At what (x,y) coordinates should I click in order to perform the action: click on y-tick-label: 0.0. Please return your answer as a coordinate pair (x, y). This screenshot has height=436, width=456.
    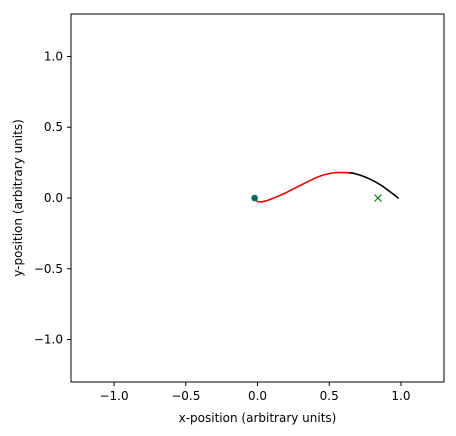
    Looking at the image, I should click on (53, 198).